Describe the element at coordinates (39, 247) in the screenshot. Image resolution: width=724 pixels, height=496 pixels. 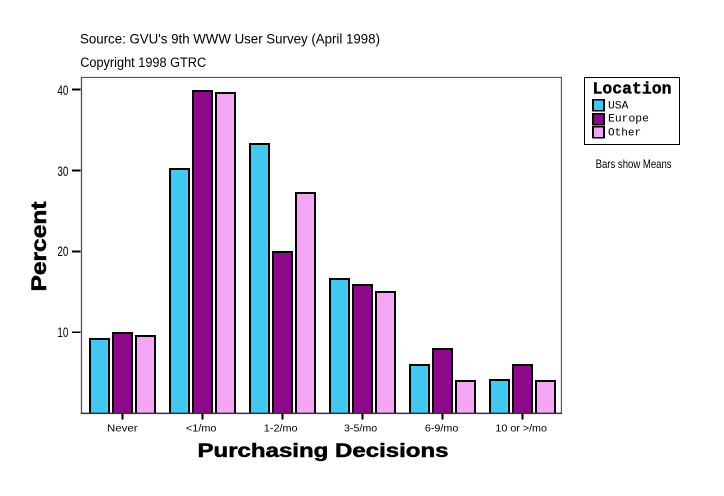
I see `svg-text: Percent` at that location.